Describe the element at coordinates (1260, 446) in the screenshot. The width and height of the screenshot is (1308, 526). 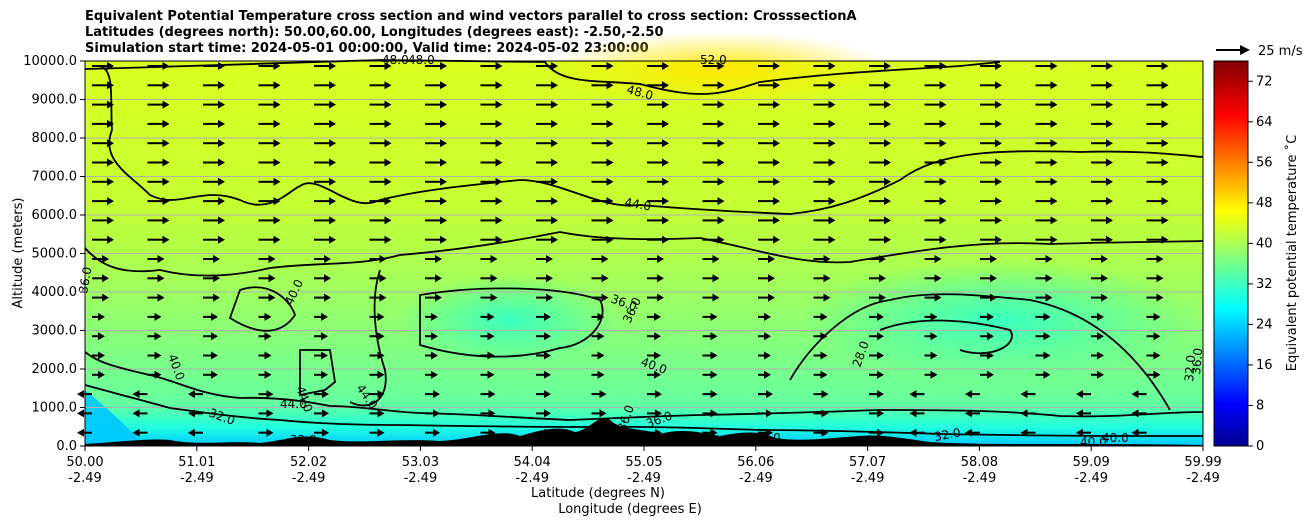
I see `colorbar-tick-label: 0` at that location.